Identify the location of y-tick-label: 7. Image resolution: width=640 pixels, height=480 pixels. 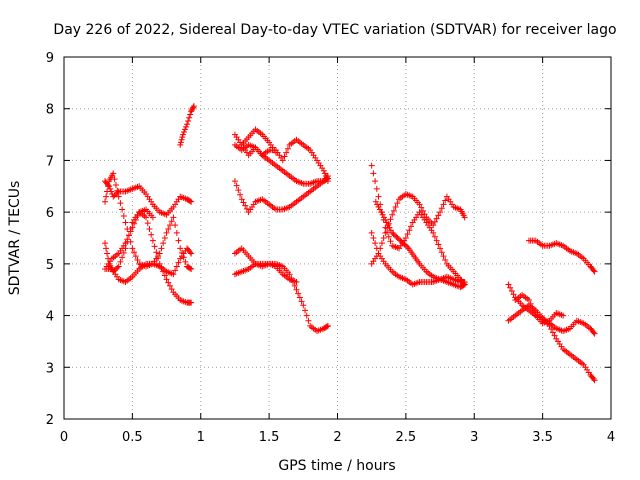
(50, 161).